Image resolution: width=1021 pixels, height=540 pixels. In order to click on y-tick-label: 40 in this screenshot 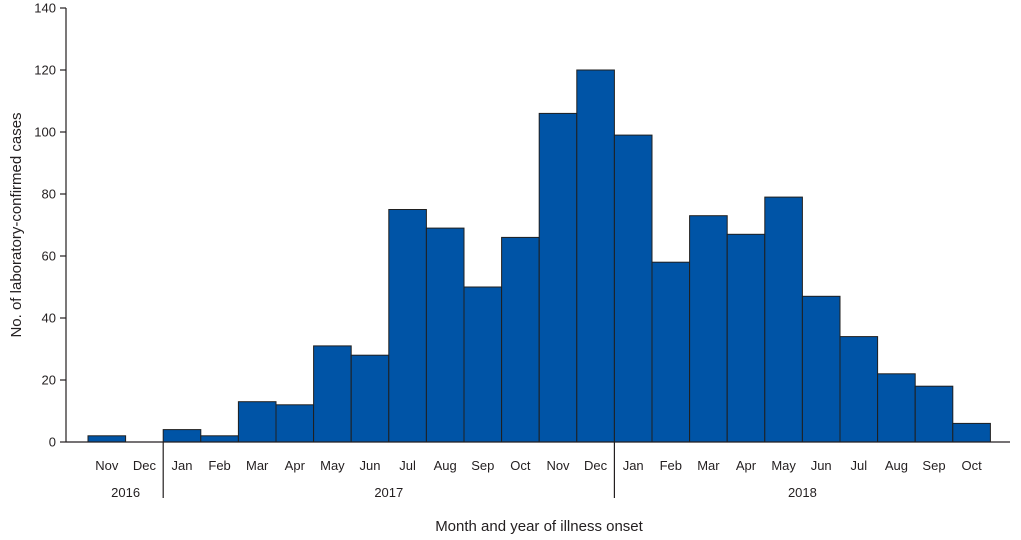, I will do `click(49, 318)`.